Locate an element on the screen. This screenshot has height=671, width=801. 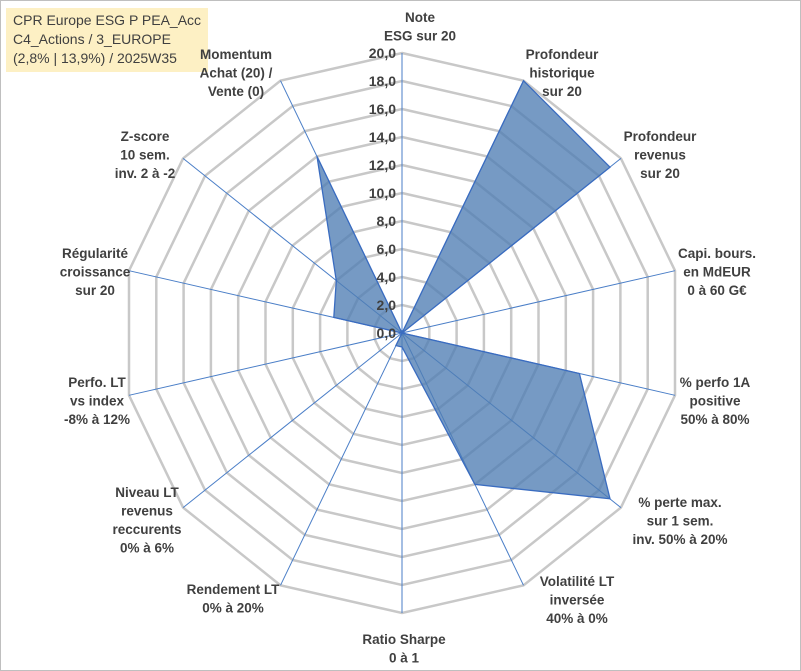
axis-label-line: ESG sur 20 is located at coordinates (420, 36).